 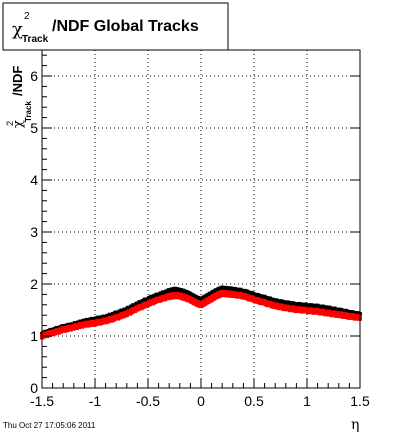 What do you see at coordinates (34, 76) in the screenshot?
I see `y-tick-label: 6` at bounding box center [34, 76].